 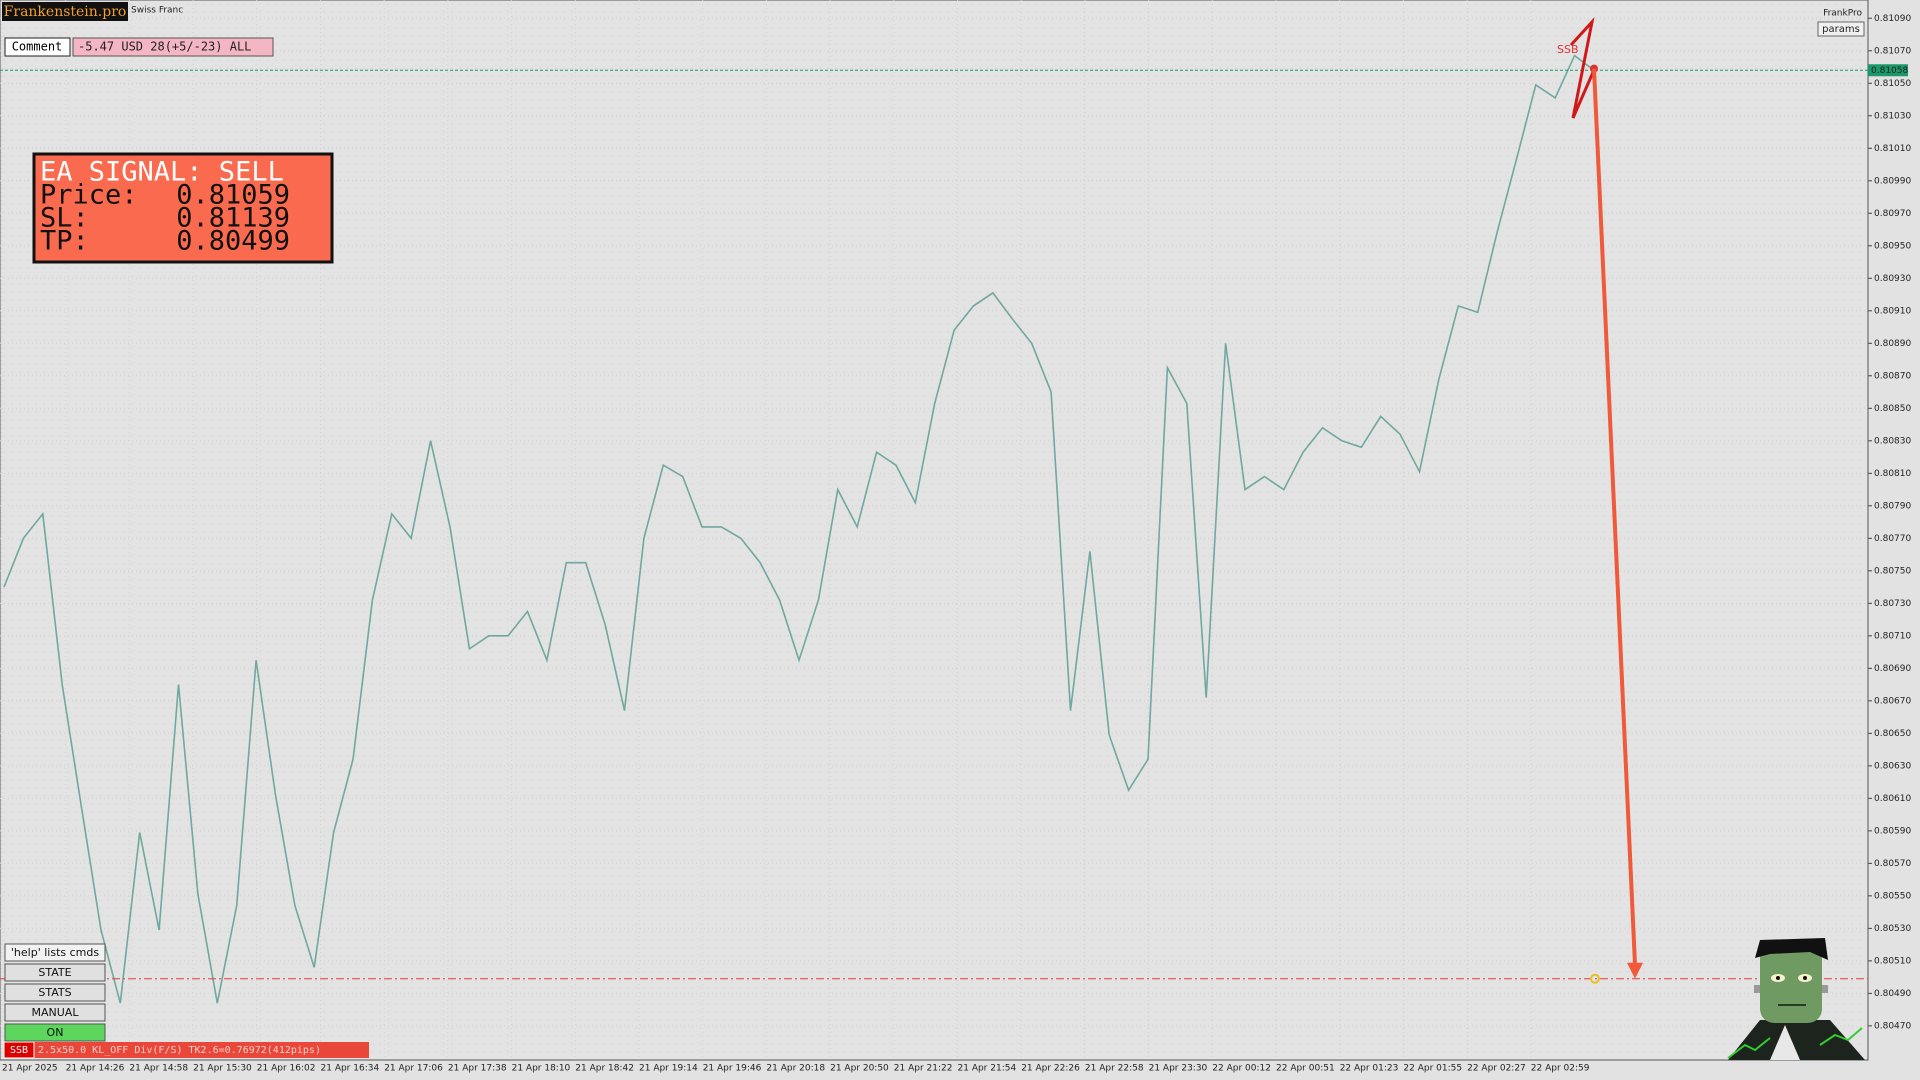 What do you see at coordinates (477, 1069) in the screenshot?
I see `x-tick-label: 21 Apr 17:38` at bounding box center [477, 1069].